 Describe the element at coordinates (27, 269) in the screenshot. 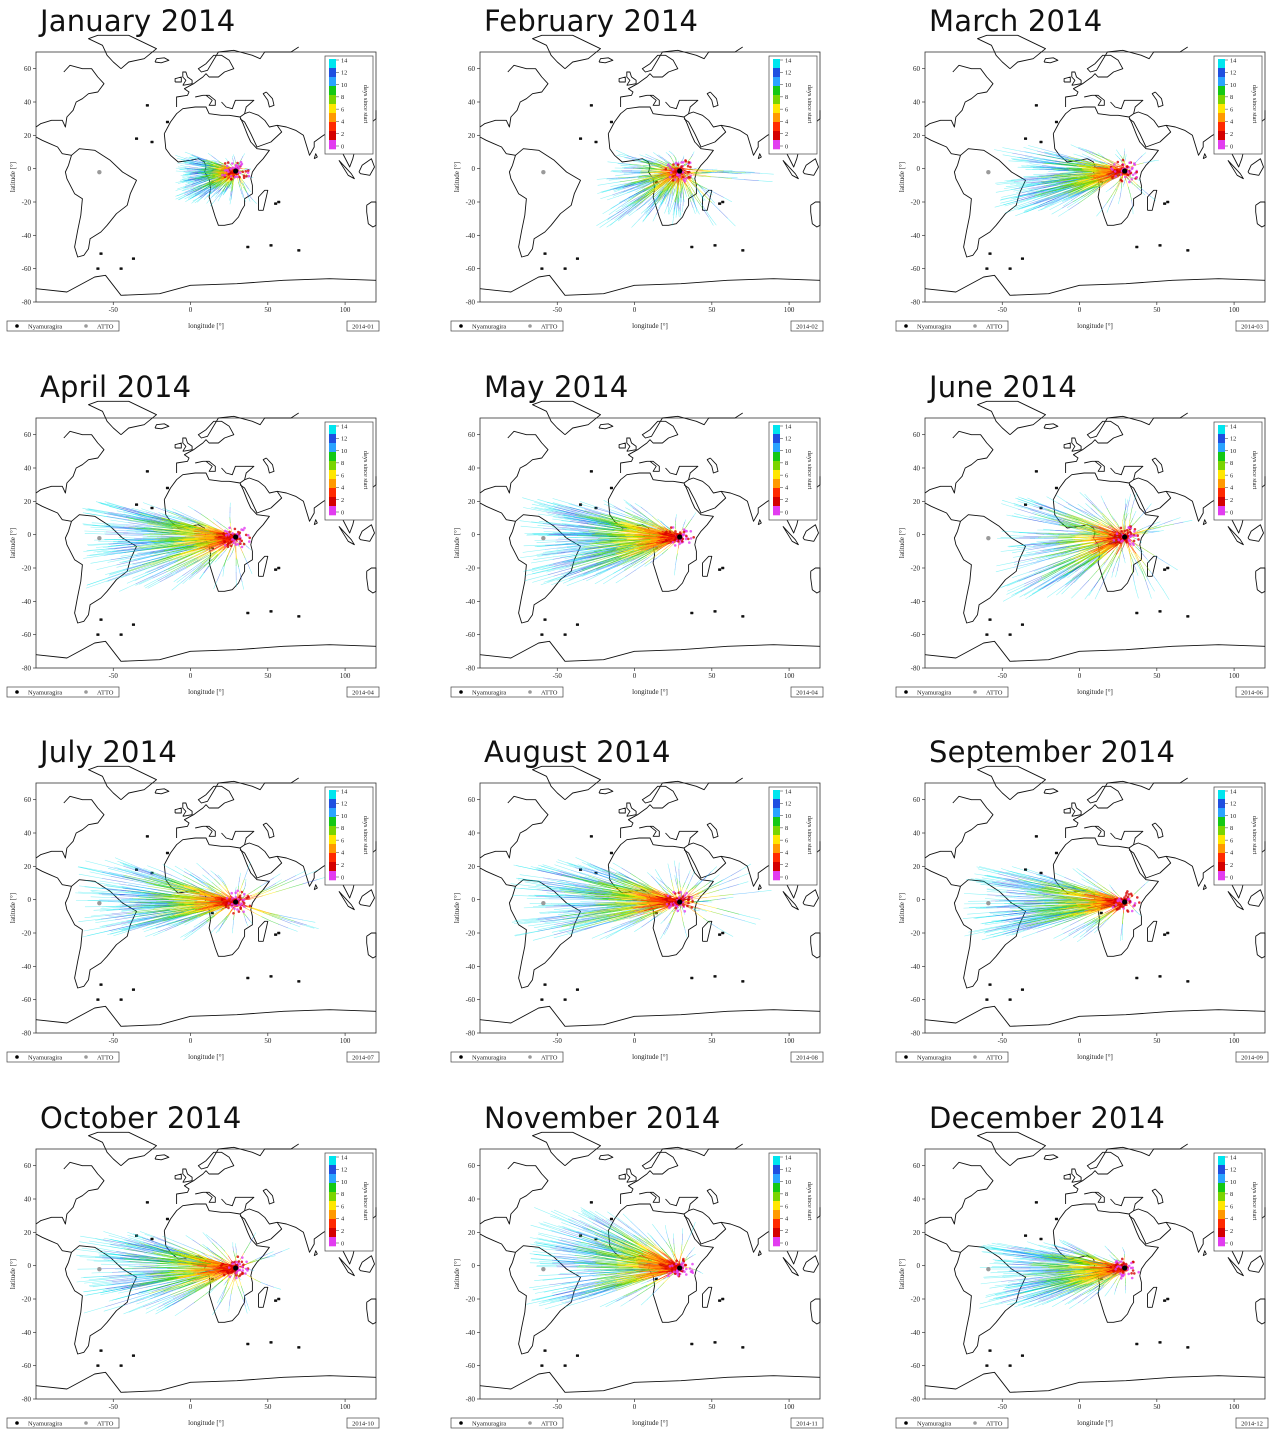

I see `y-tick-label: -60` at that location.